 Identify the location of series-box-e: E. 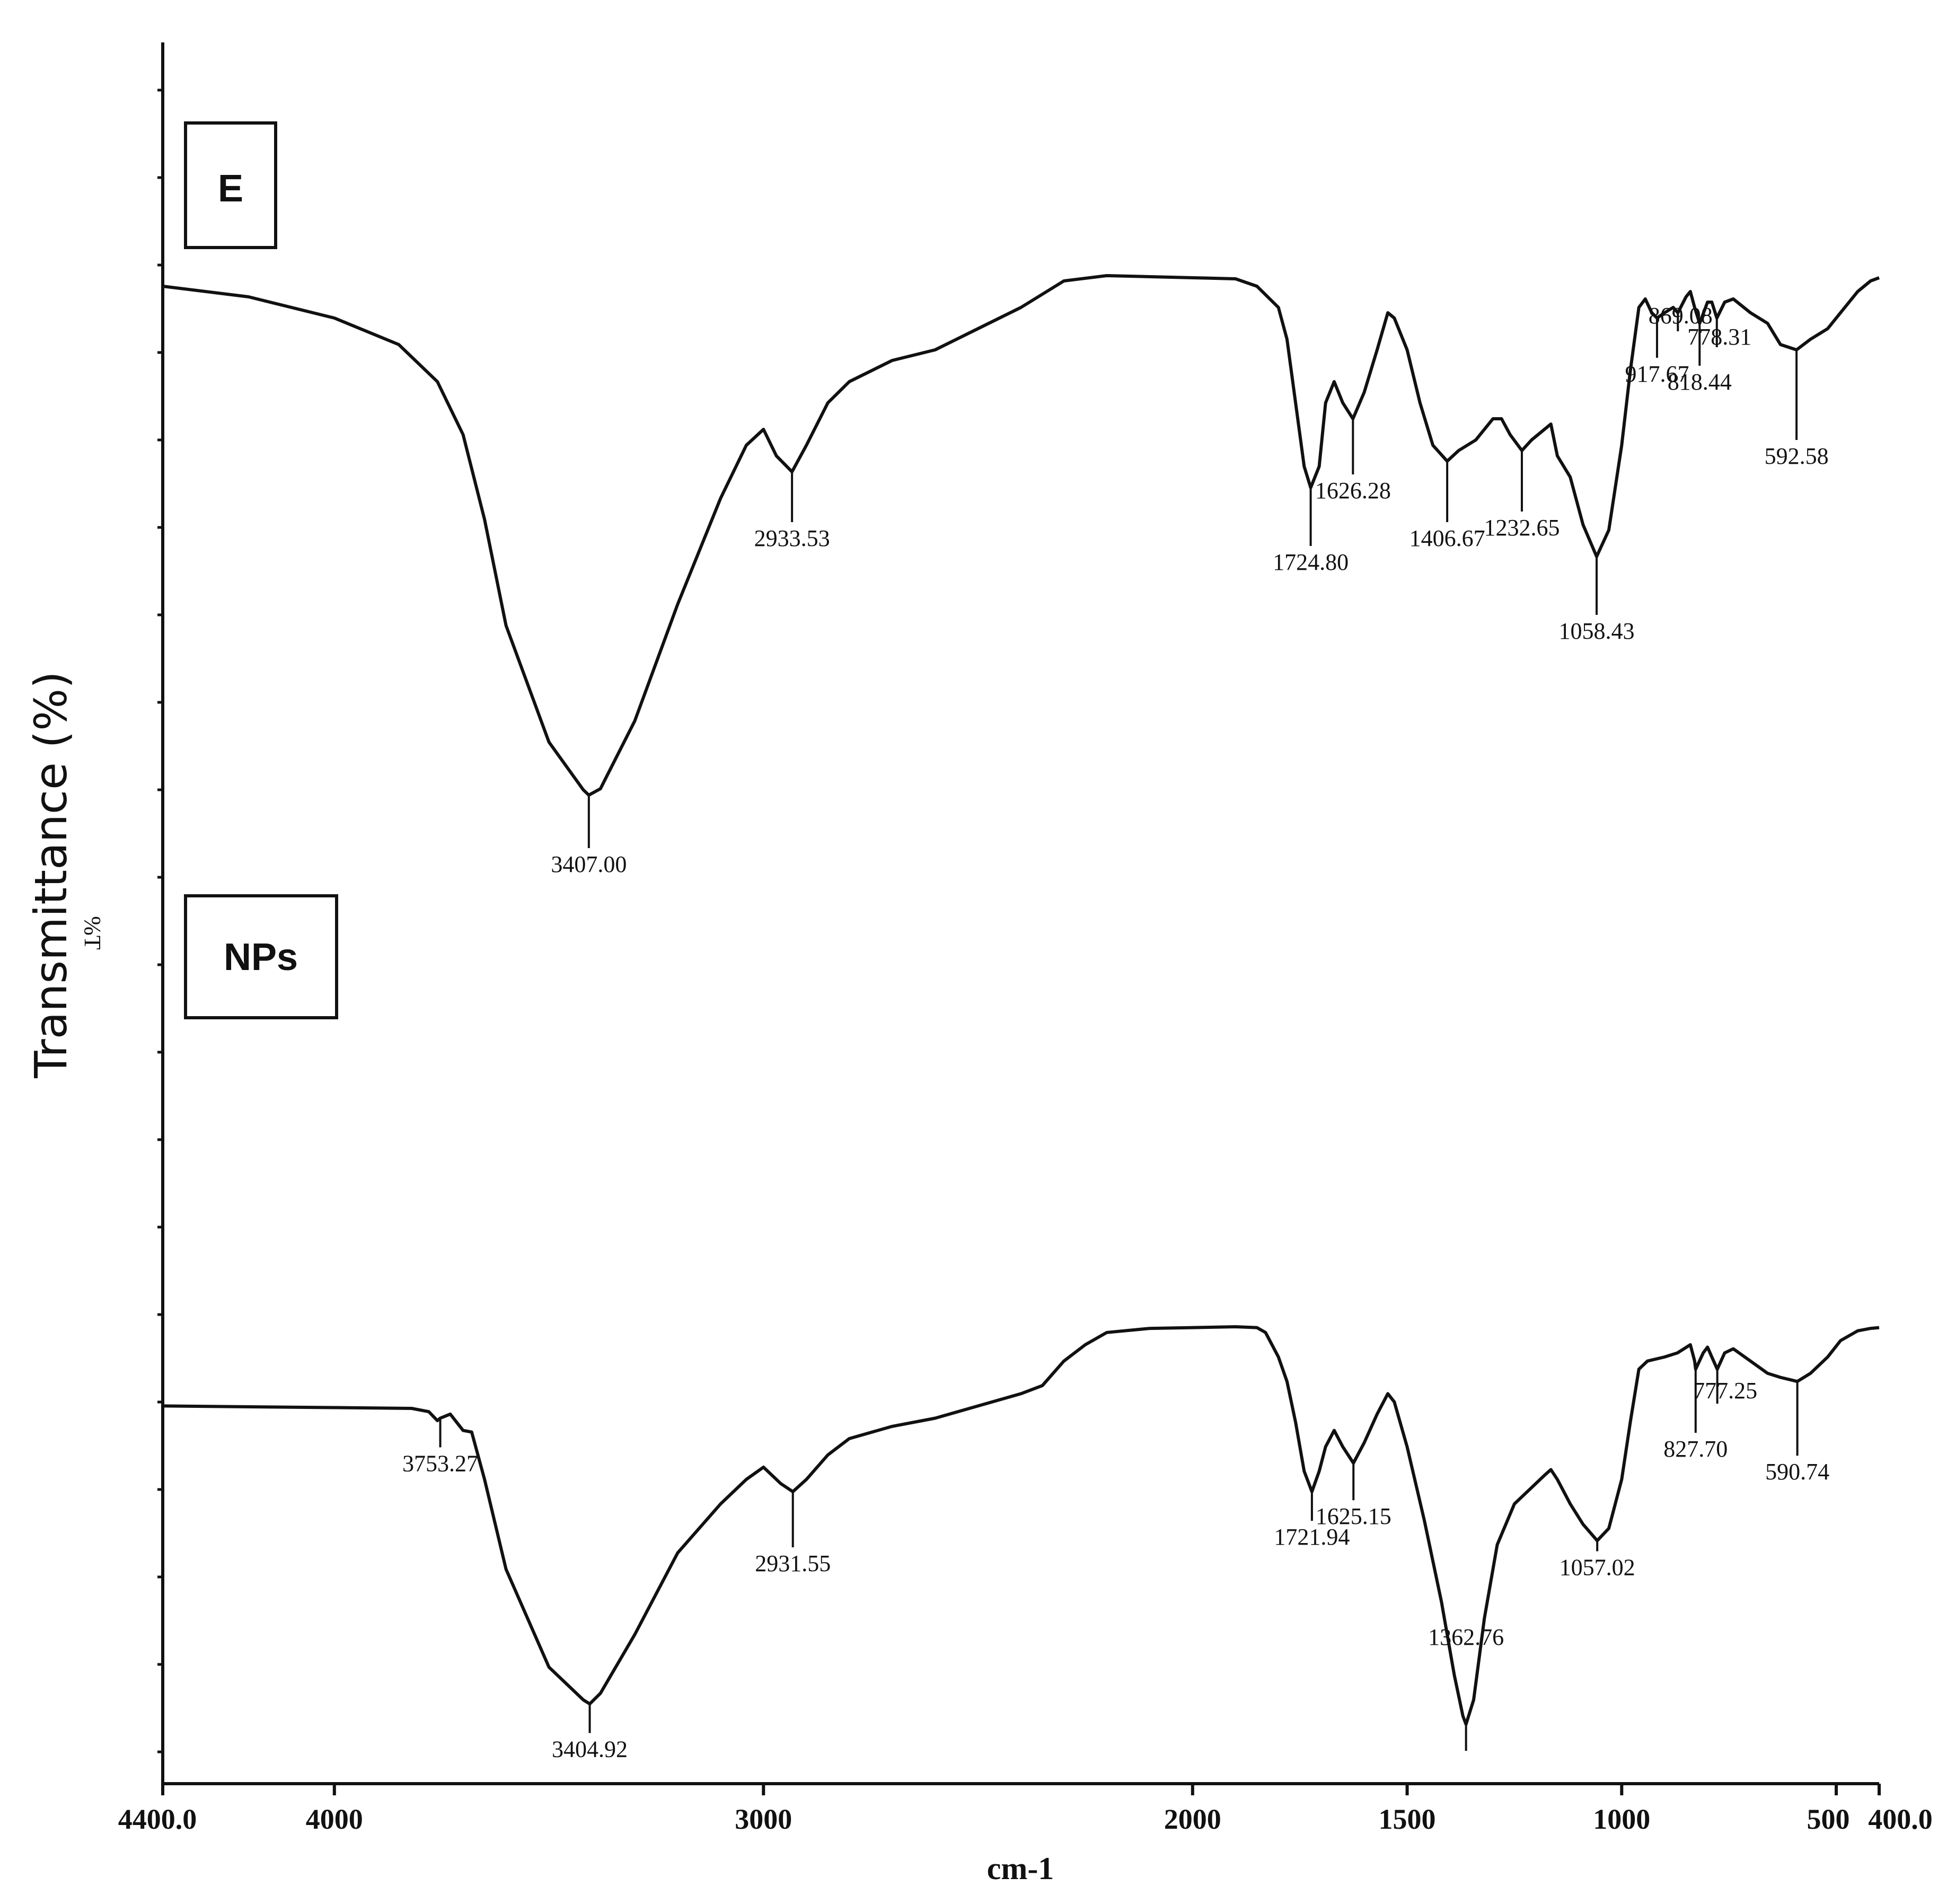
(230, 185).